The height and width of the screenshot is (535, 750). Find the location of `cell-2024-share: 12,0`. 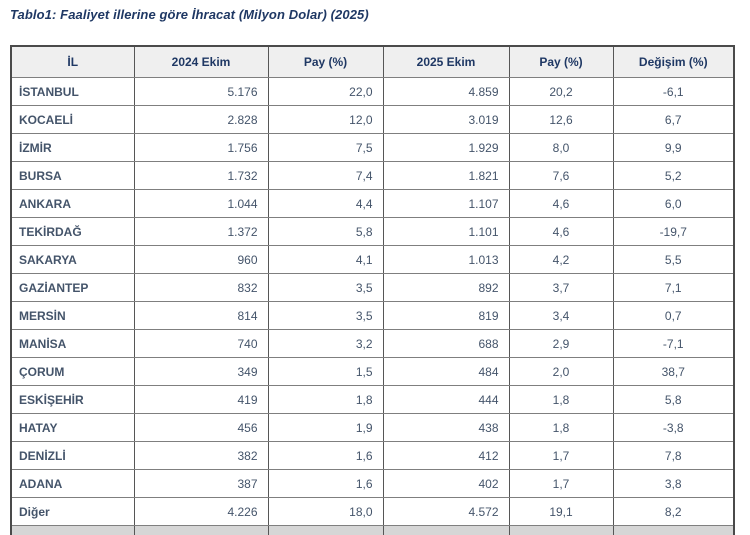

cell-2024-share: 12,0 is located at coordinates (325, 119).